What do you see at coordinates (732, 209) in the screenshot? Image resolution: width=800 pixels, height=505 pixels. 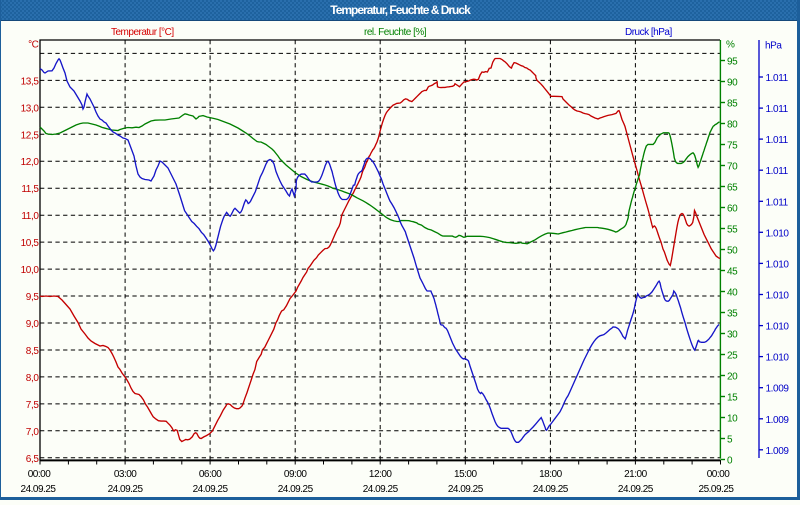 I see `svg-text: 60` at bounding box center [732, 209].